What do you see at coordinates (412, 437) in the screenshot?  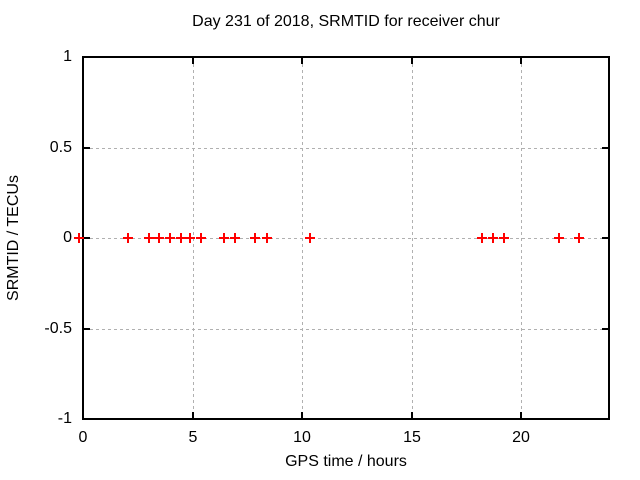 I see `x-tick-label: 15` at bounding box center [412, 437].